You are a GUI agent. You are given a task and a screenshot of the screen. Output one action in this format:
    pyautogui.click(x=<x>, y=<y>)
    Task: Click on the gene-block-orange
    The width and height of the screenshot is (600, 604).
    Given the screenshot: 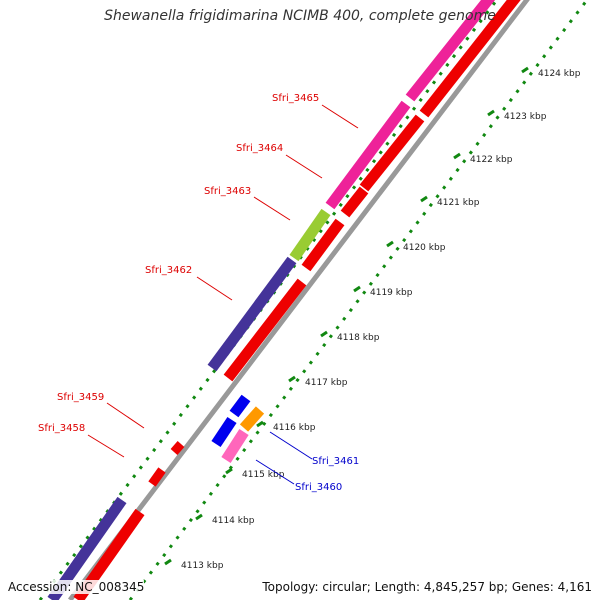 What is the action you would take?
    pyautogui.click(x=252, y=419)
    